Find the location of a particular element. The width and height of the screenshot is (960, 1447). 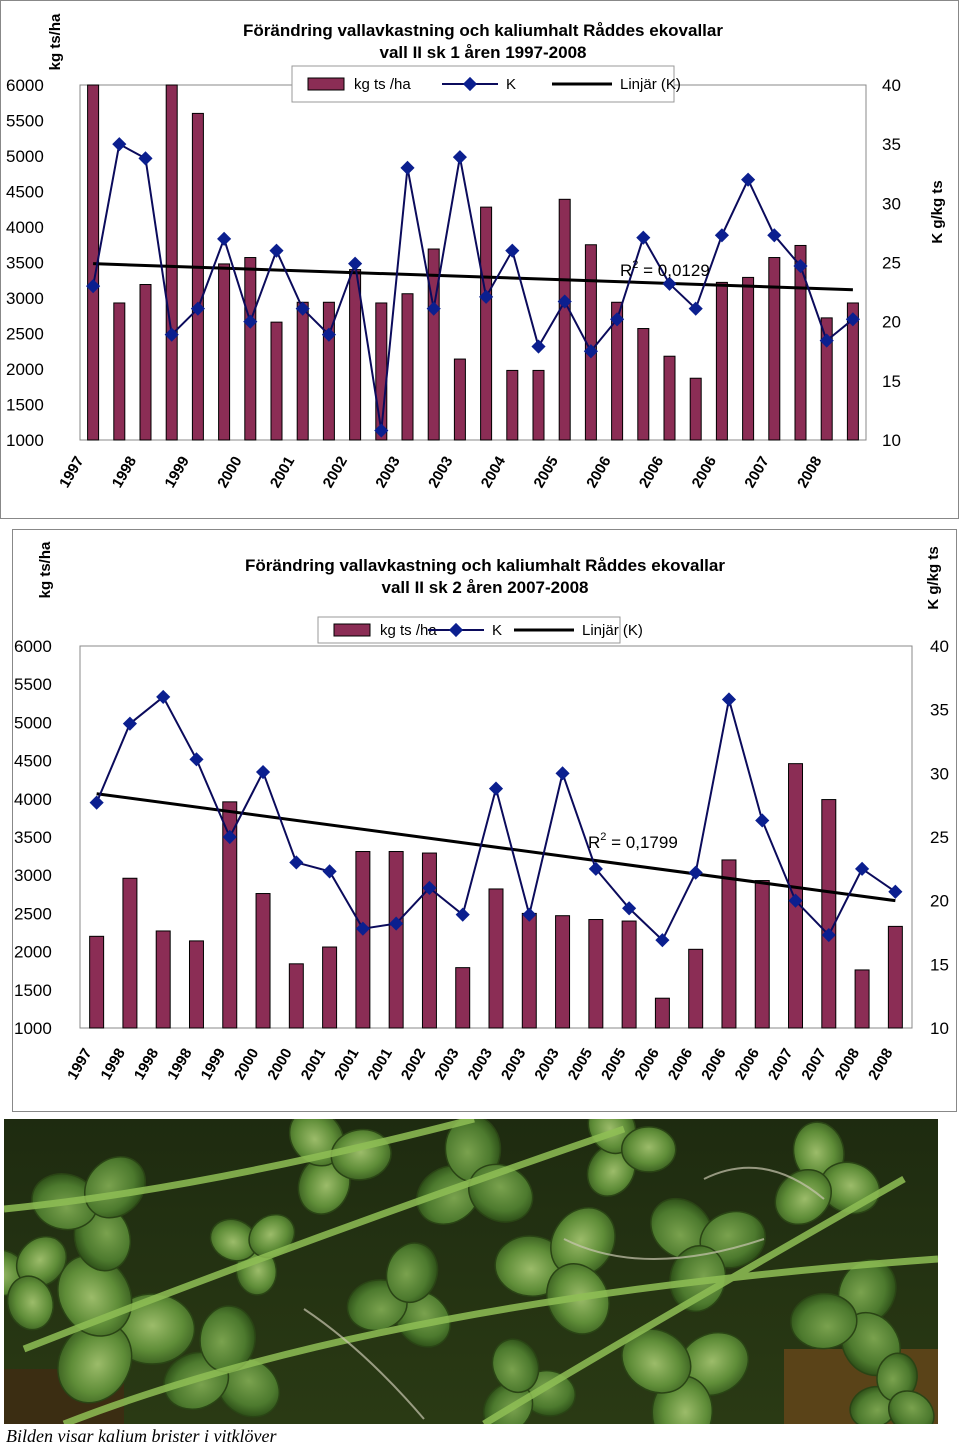

legend-bar-label: kg ts /ha is located at coordinates (382, 84).